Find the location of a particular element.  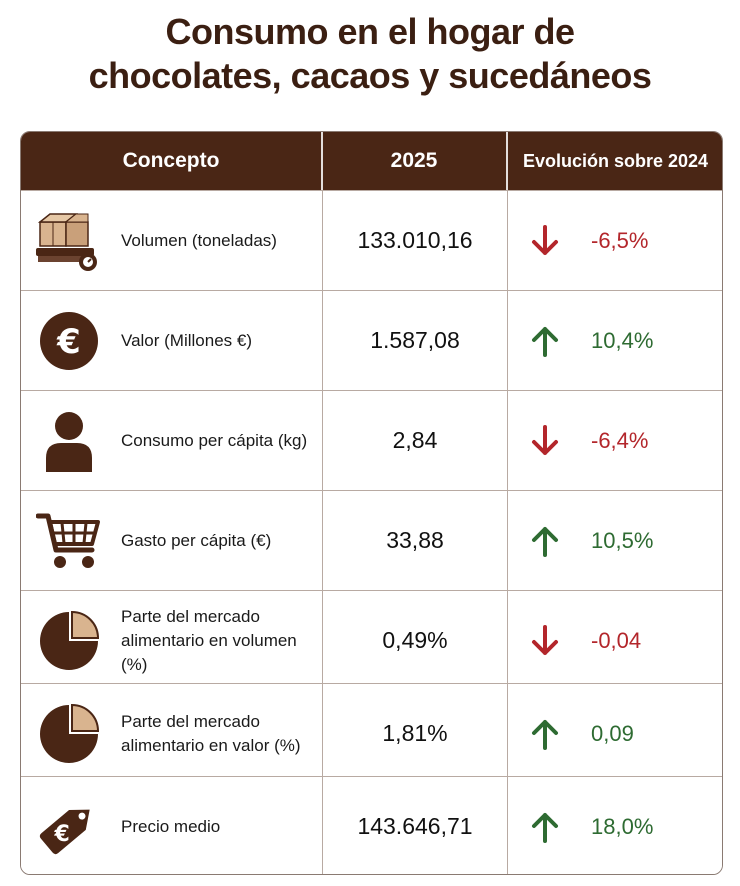

row-evolution: -6,4% is located at coordinates (615, 440).